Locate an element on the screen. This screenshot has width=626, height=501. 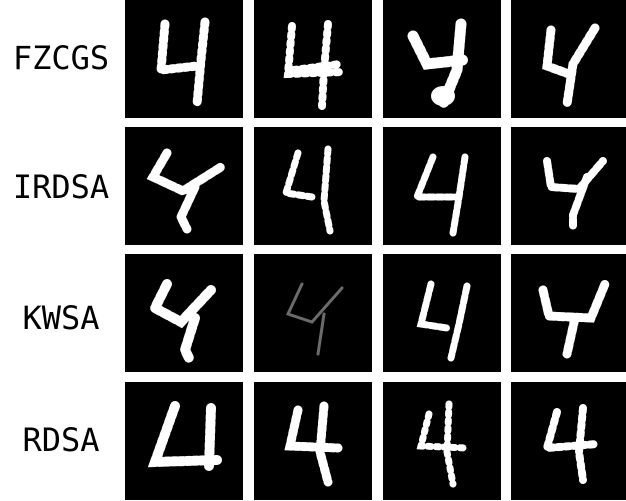
row-label-kwsa: KWSA is located at coordinates (61, 318).